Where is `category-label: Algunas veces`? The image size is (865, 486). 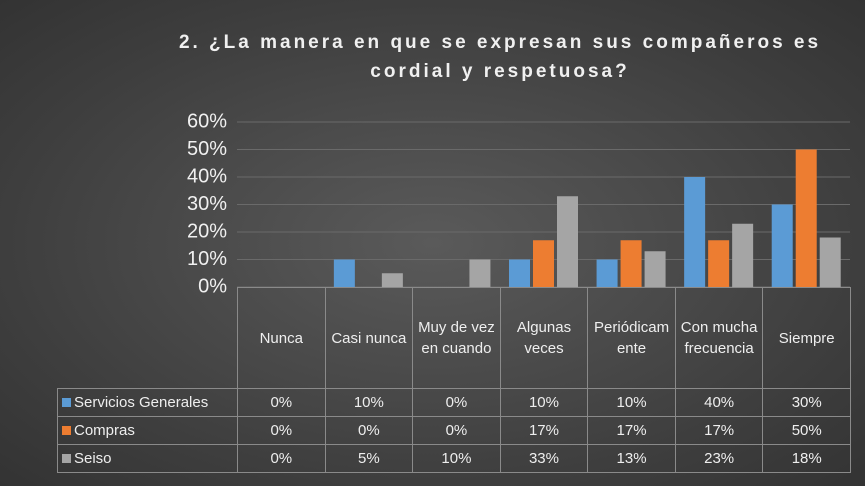 category-label: Algunas veces is located at coordinates (544, 338).